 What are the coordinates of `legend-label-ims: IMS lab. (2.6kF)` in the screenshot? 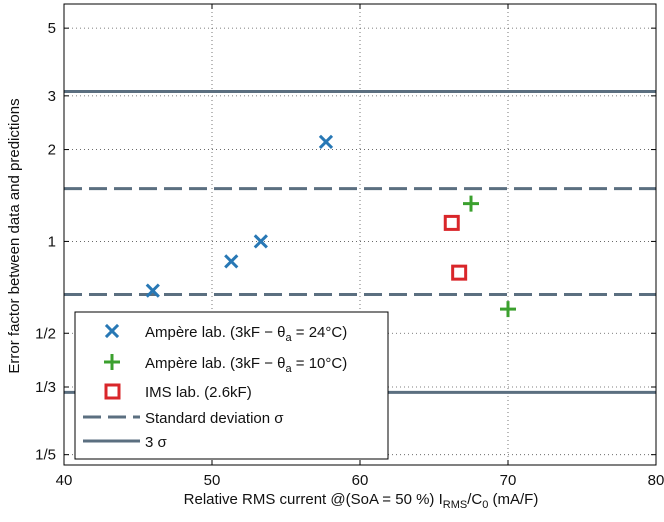 It's located at (198, 392).